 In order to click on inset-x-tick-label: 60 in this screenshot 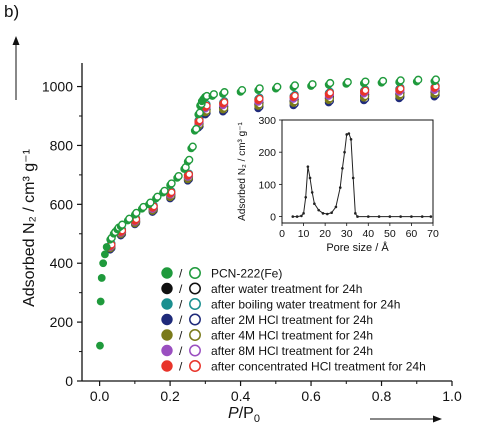, I will do `click(412, 234)`.